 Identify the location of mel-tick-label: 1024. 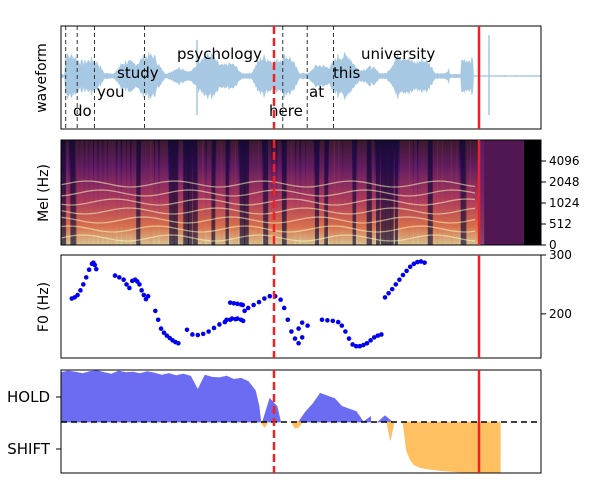
(564, 203).